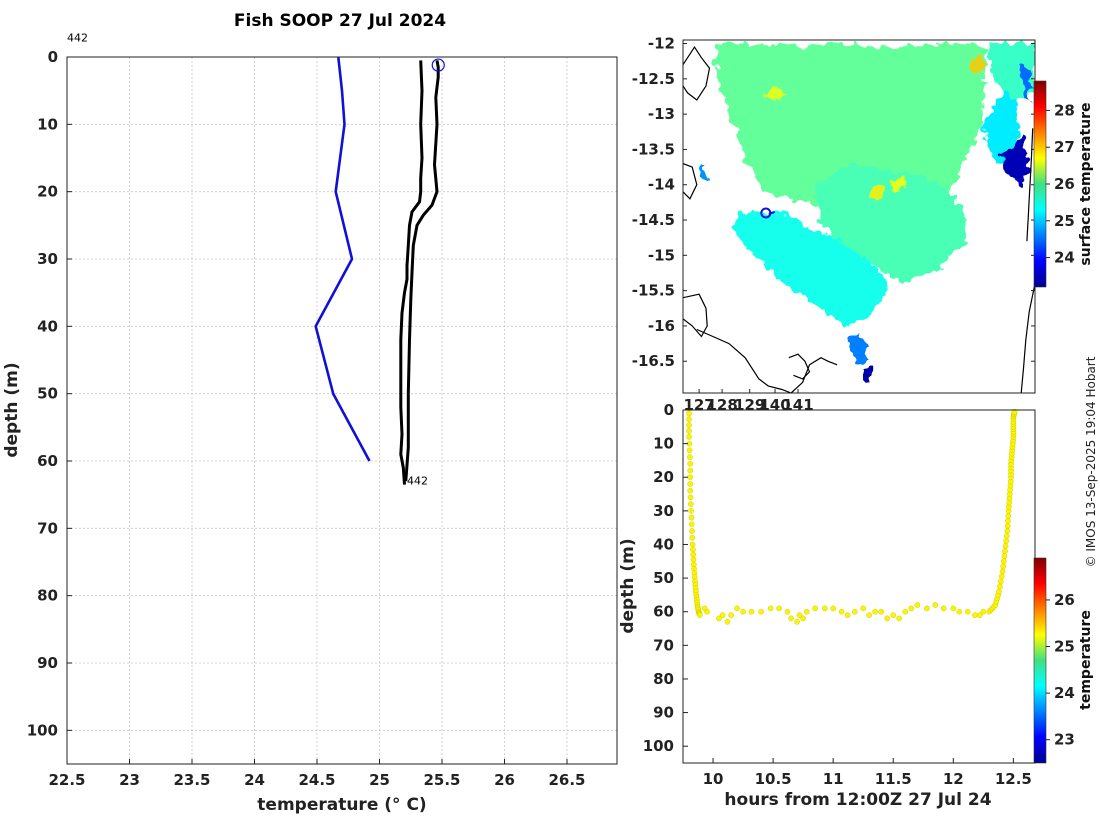 The image size is (1100, 820). I want to click on section-x-tick-label: 11.5, so click(893, 779).